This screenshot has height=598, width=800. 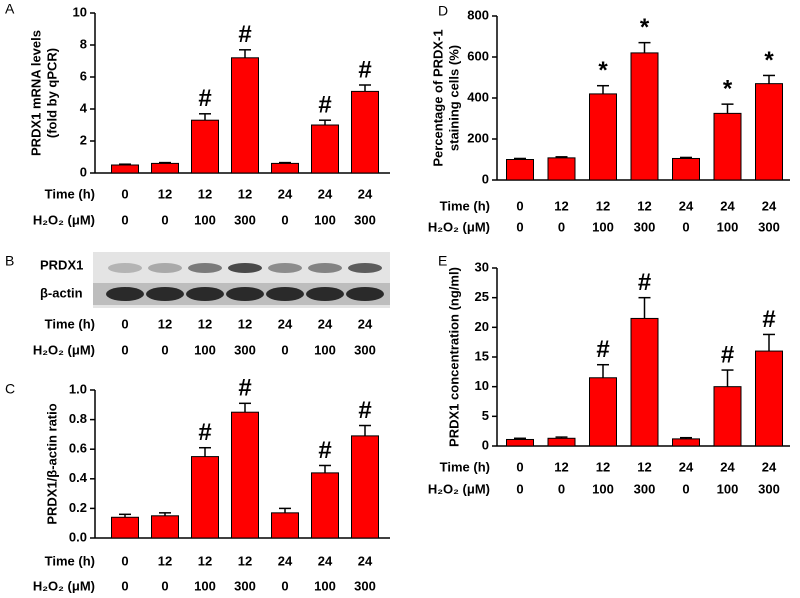 I want to click on y-tick-label: 200, so click(x=478, y=137).